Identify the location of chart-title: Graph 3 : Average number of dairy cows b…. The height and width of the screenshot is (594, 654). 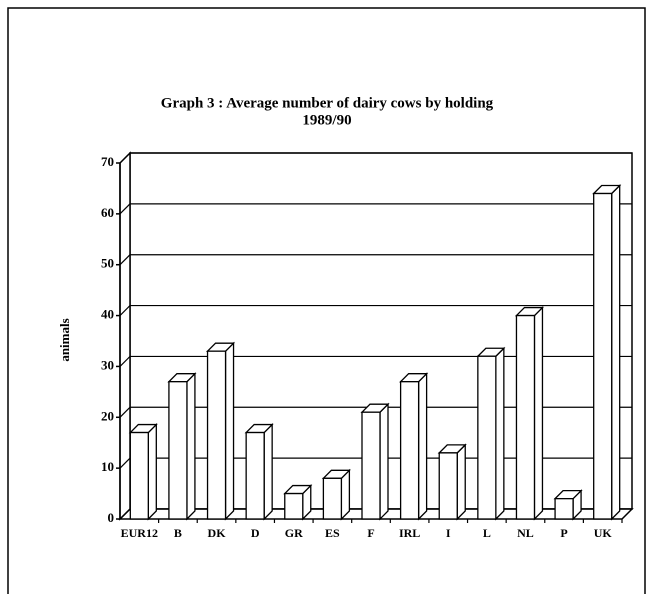
(327, 103).